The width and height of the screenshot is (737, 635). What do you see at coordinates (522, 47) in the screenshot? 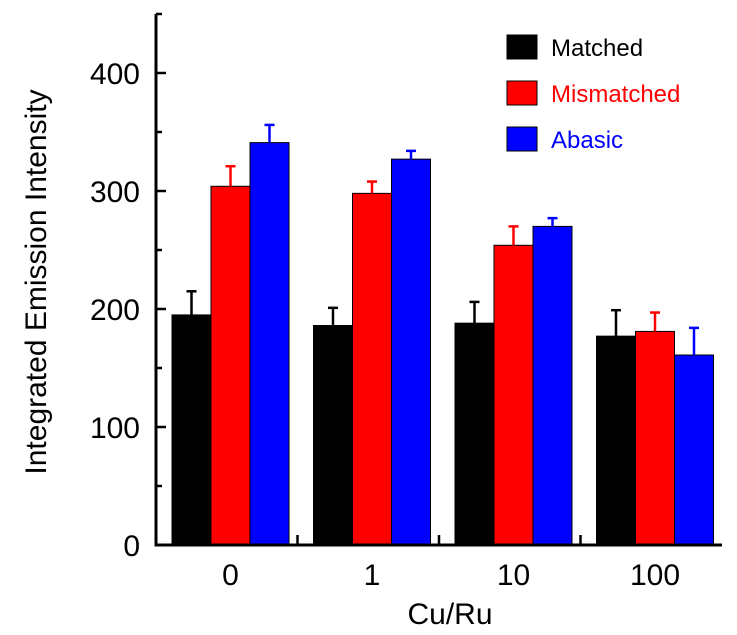
I see `legend-swatch-matched` at bounding box center [522, 47].